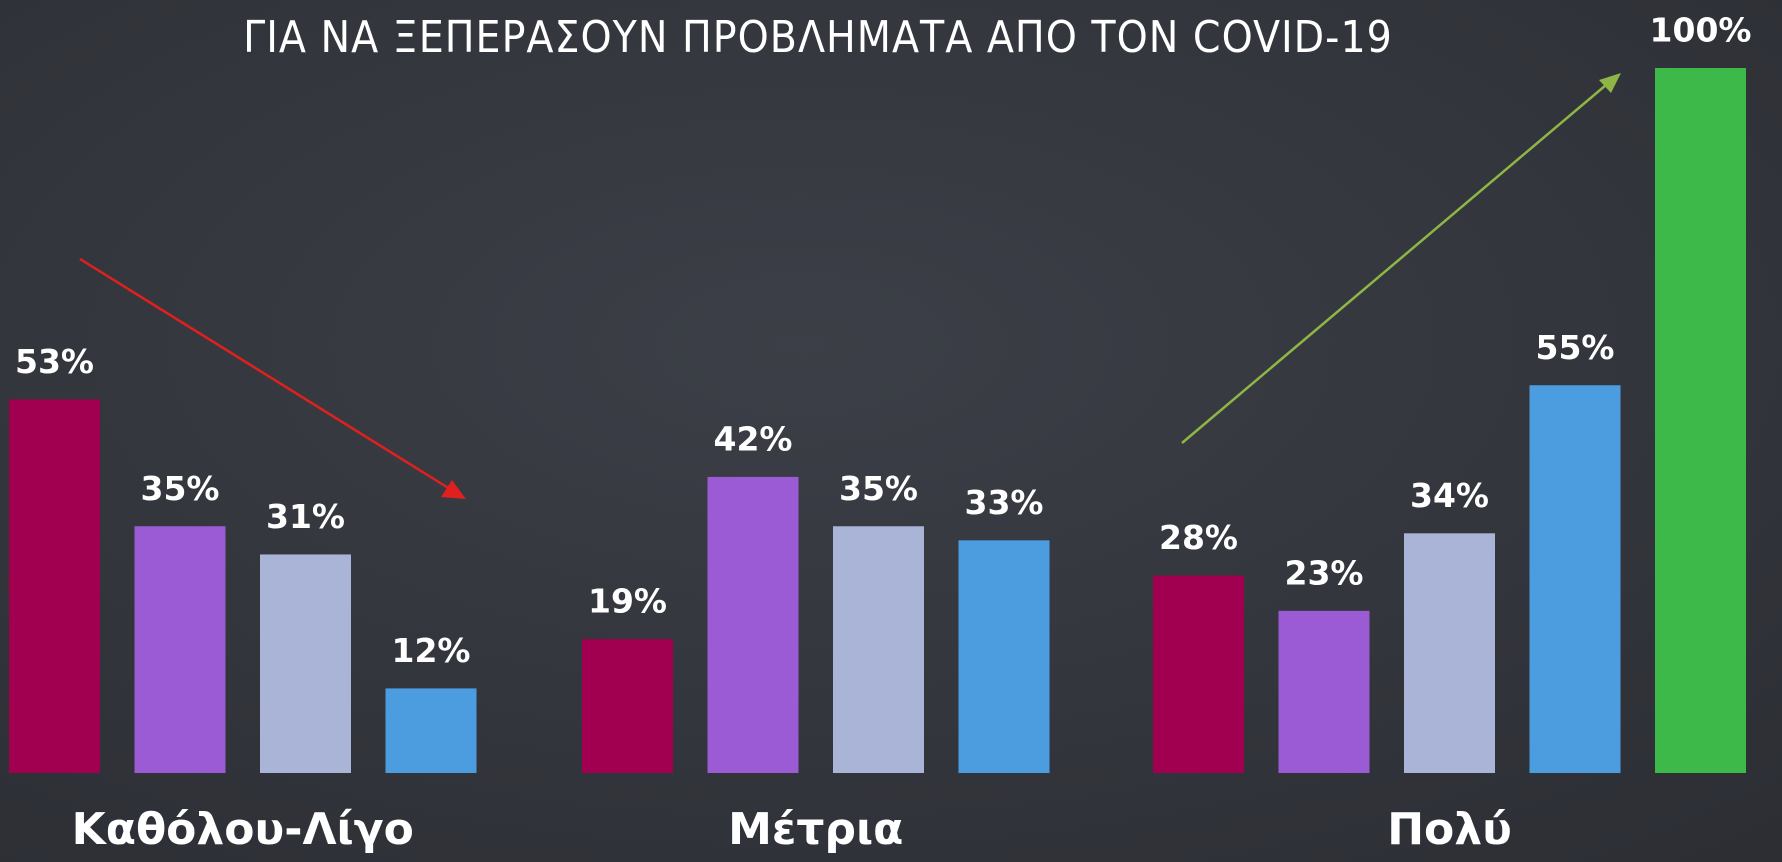 The height and width of the screenshot is (862, 1782). What do you see at coordinates (1449, 495) in the screenshot?
I see `value-label: 34%` at bounding box center [1449, 495].